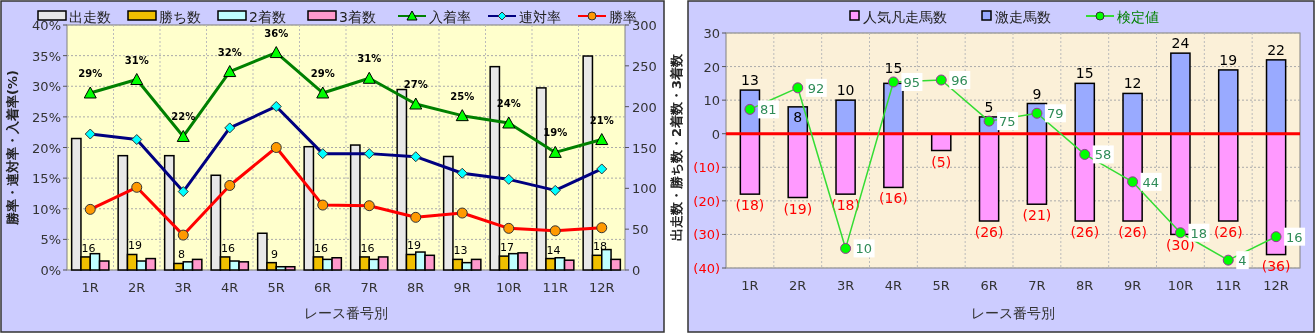  Describe the element at coordinates (941, 161) in the screenshot. I see `data-label: (5)` at that location.